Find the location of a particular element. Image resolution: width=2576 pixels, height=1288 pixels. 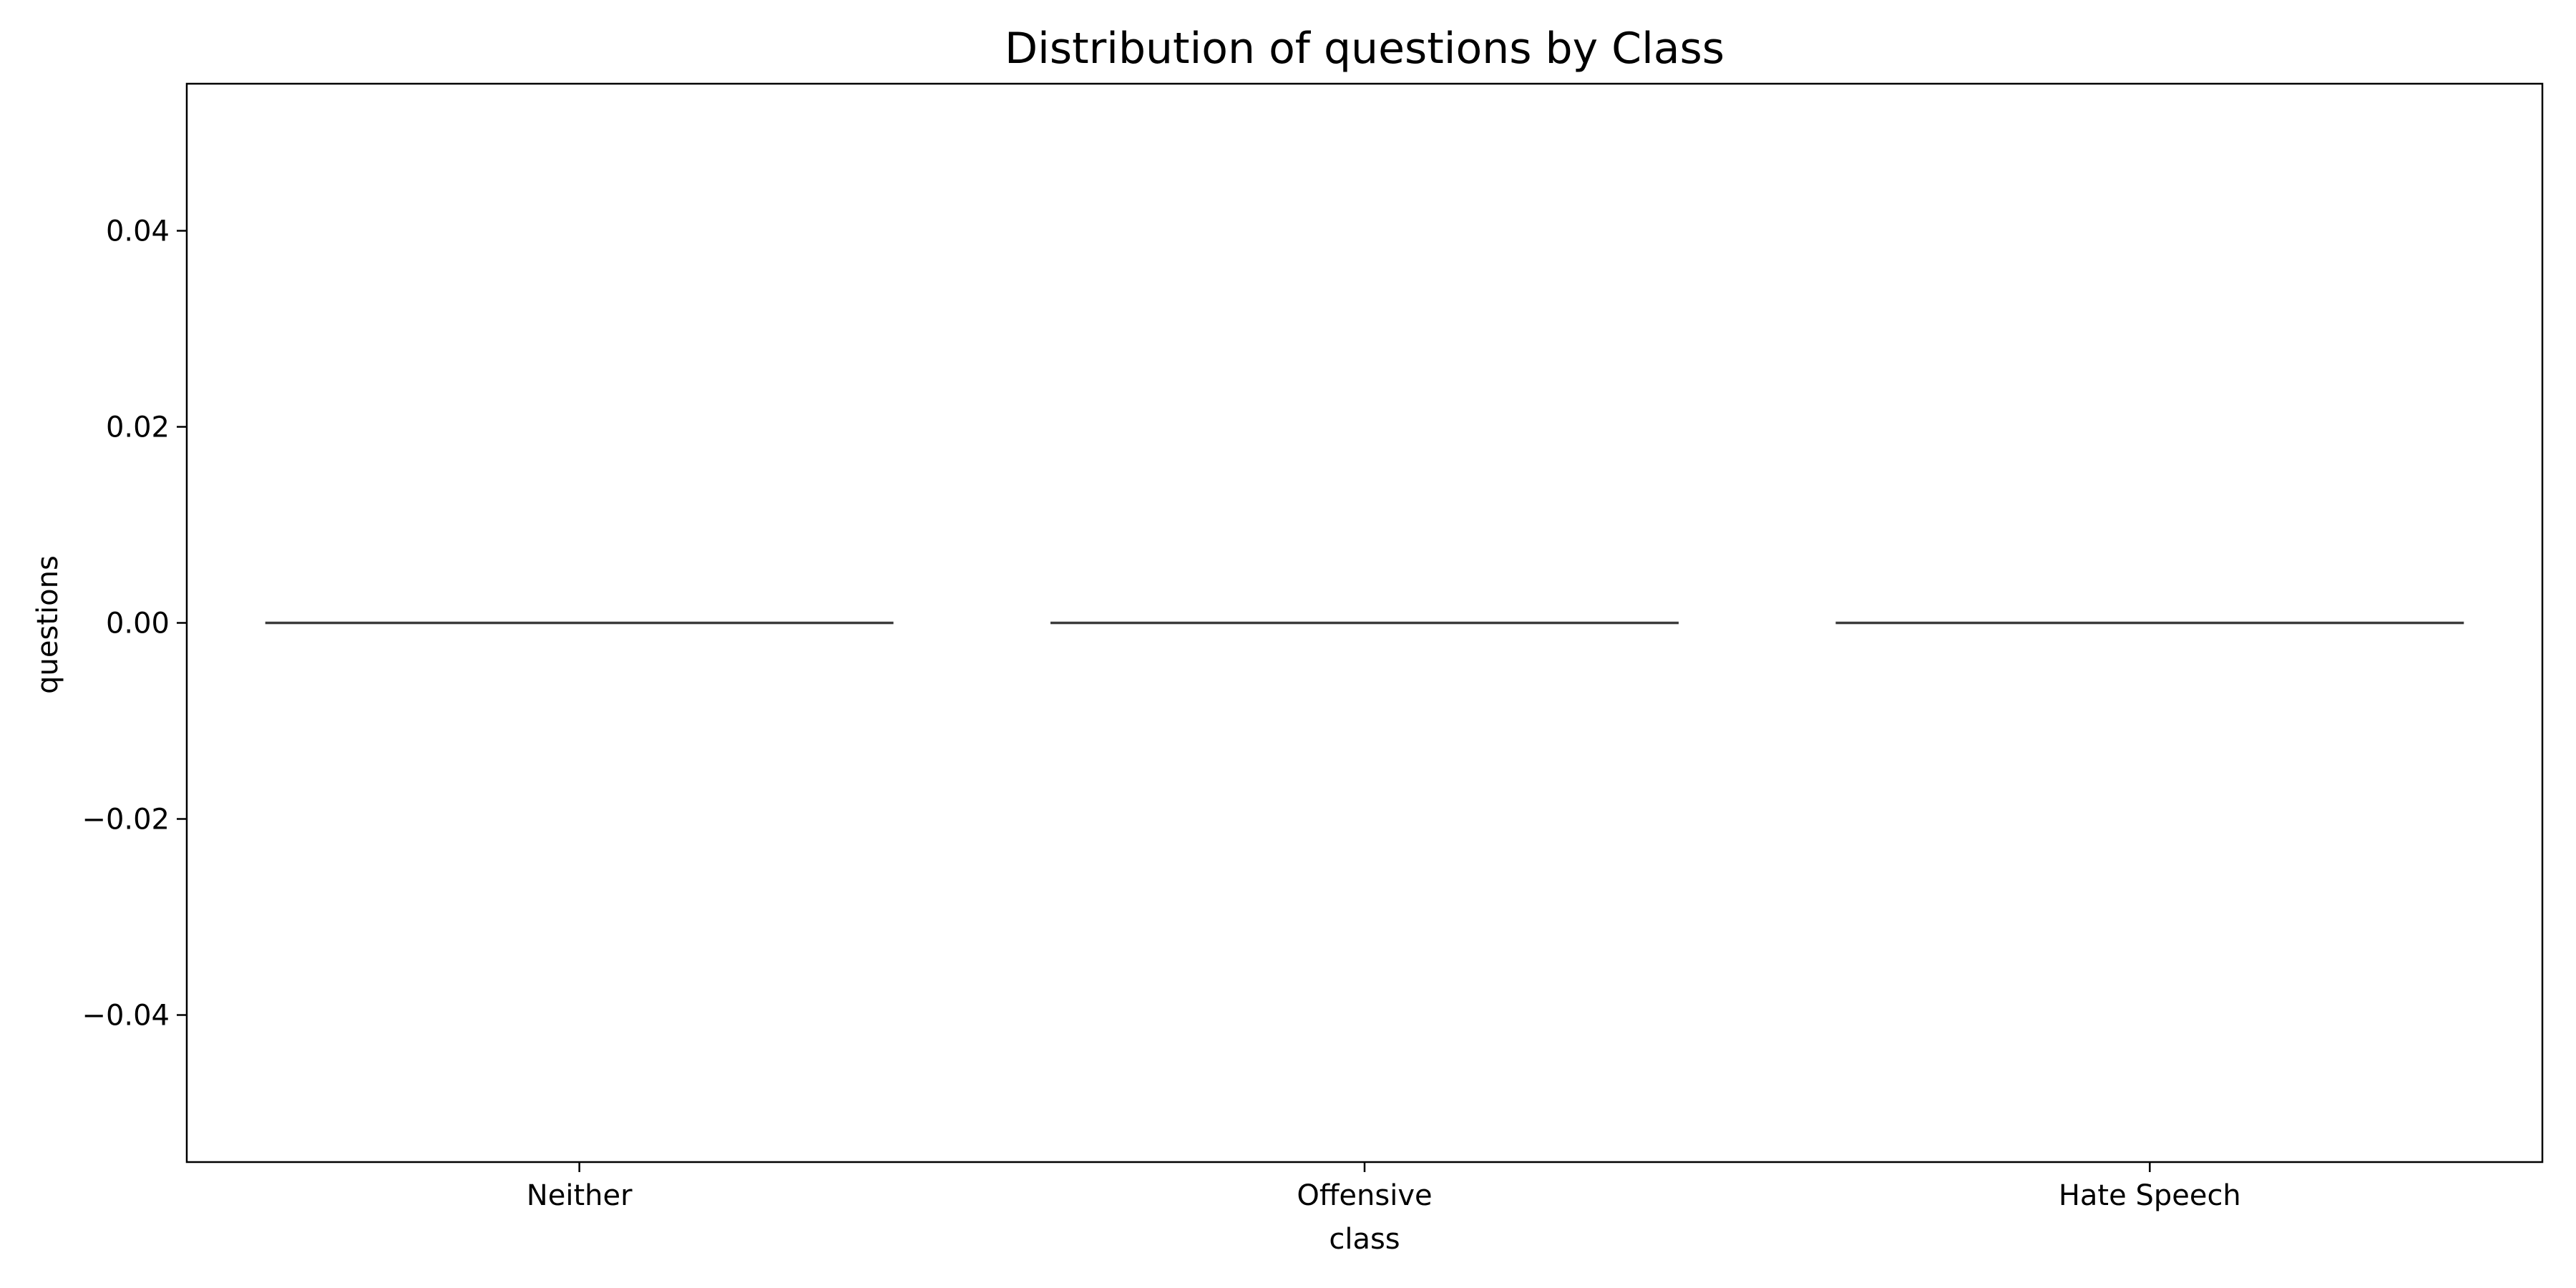

x-tick-label: Hate Speech is located at coordinates (2150, 1195).